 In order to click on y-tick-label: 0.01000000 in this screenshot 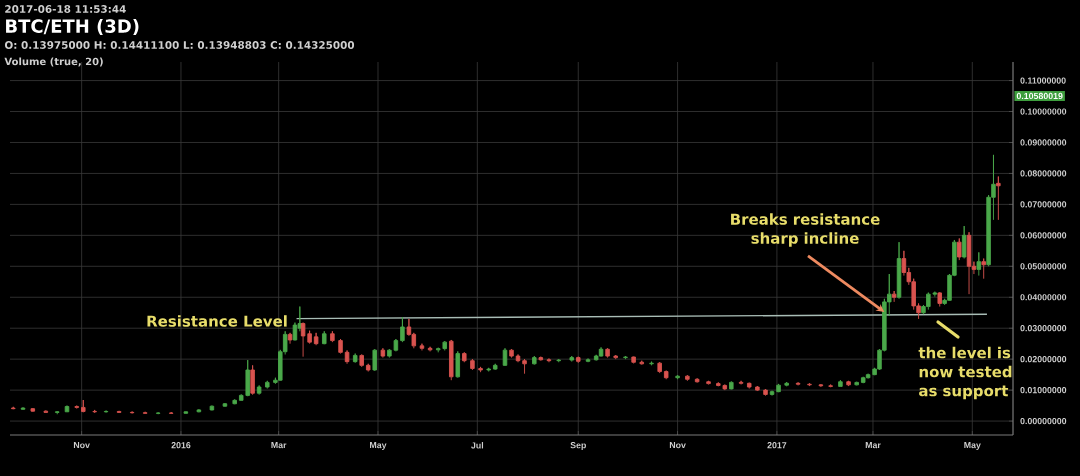, I will do `click(1043, 390)`.